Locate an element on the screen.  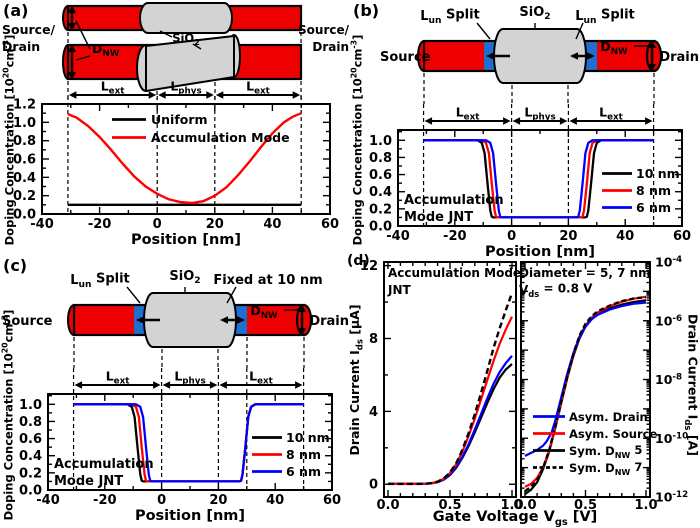
x-axis-label-d: Gate Voltage Vgs [V] is located at coordinates (515, 518).